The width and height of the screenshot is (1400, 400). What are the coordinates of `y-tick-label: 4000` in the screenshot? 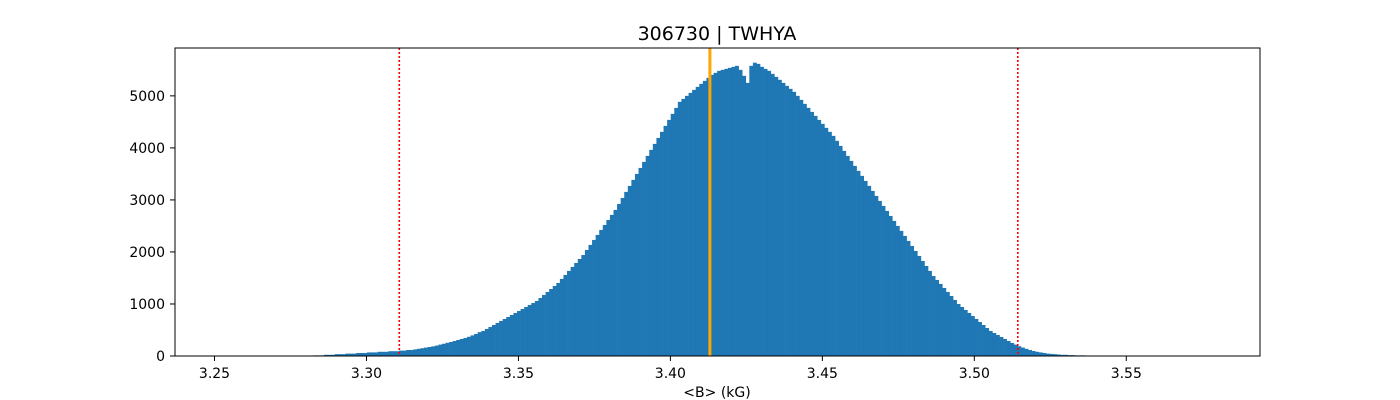 It's located at (147, 149).